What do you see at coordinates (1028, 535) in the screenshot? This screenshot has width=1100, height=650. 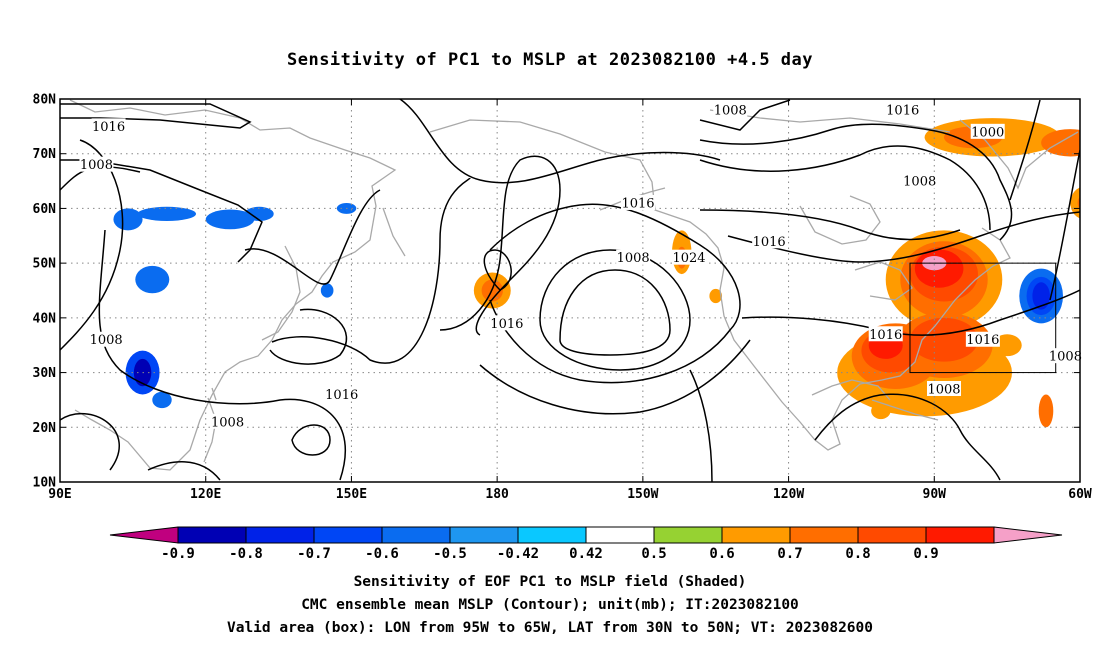 I see `colorbar-max-arrow` at bounding box center [1028, 535].